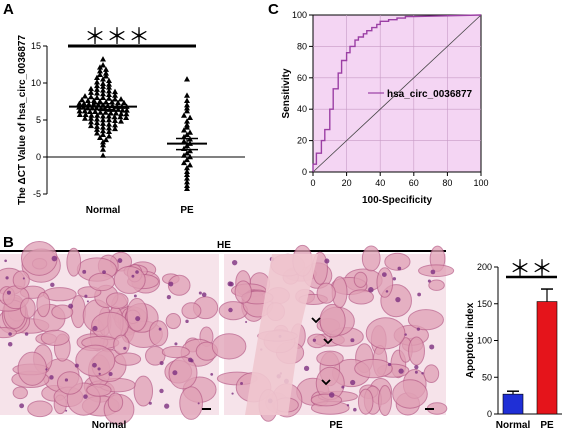 The width and height of the screenshot is (567, 433). What do you see at coordinates (513, 404) in the screenshot?
I see `bar-normal` at bounding box center [513, 404].